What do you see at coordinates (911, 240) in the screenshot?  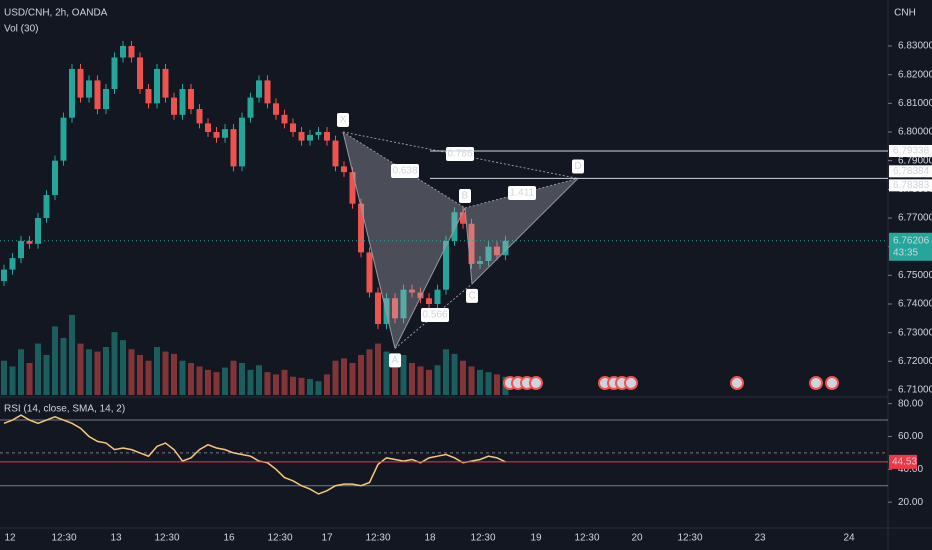 I see `current-price-label: 6.76206` at bounding box center [911, 240].